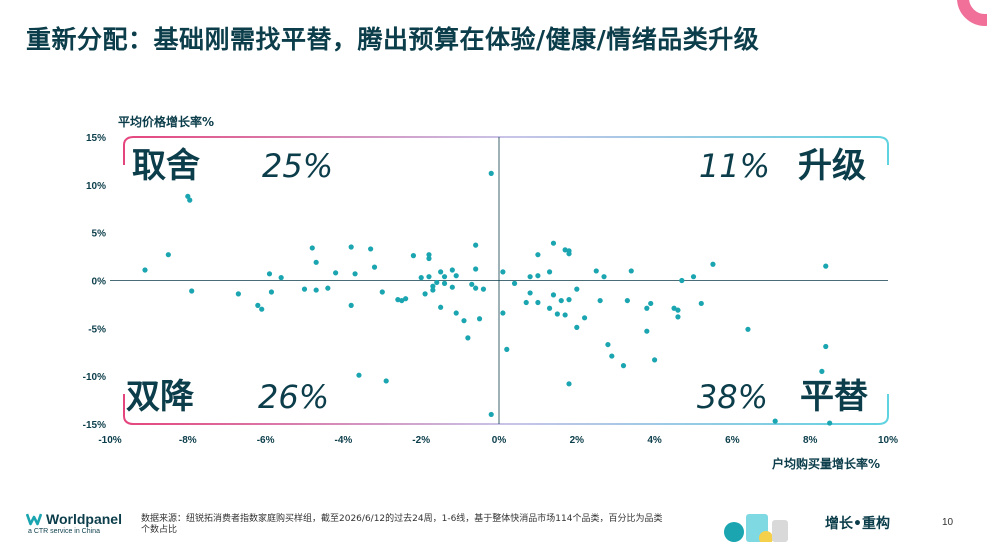 The height and width of the screenshot is (542, 987). What do you see at coordinates (734, 166) in the screenshot?
I see `quadrant-percent: 11%` at bounding box center [734, 166].